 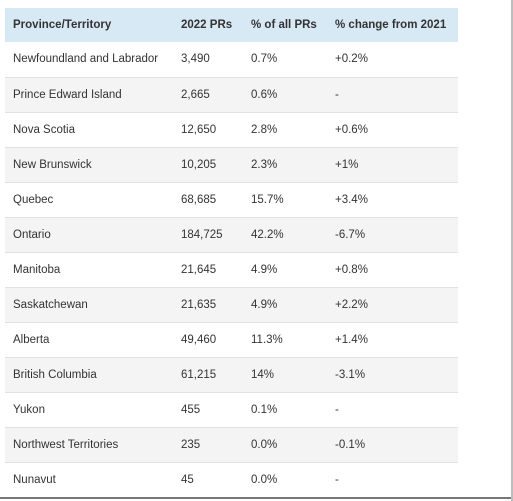 What do you see at coordinates (44, 129) in the screenshot?
I see `cell-province: Nova Scotia` at bounding box center [44, 129].